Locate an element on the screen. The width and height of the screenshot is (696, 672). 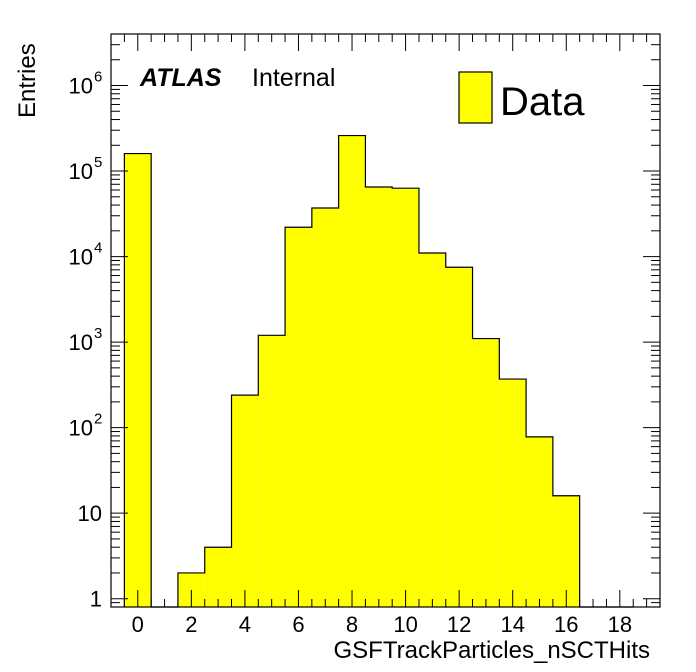
y-axis-title: Entries is located at coordinates (27, 80).